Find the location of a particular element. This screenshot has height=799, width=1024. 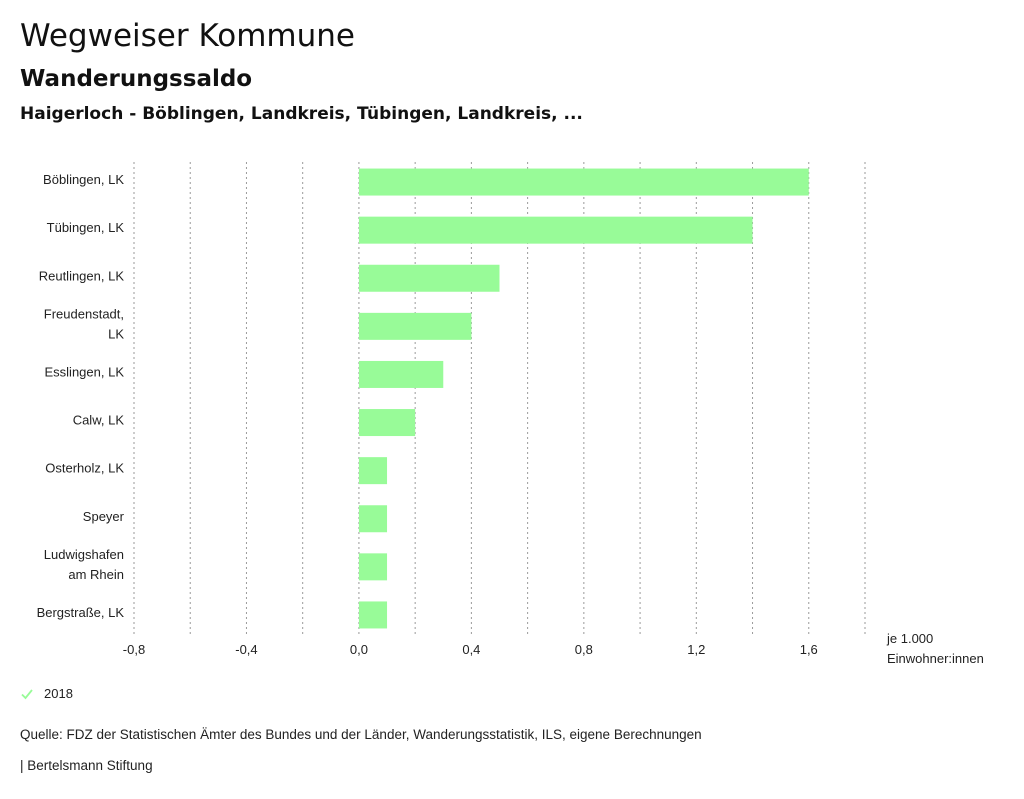

x-tick-label-1: -0,4 is located at coordinates (246, 649).